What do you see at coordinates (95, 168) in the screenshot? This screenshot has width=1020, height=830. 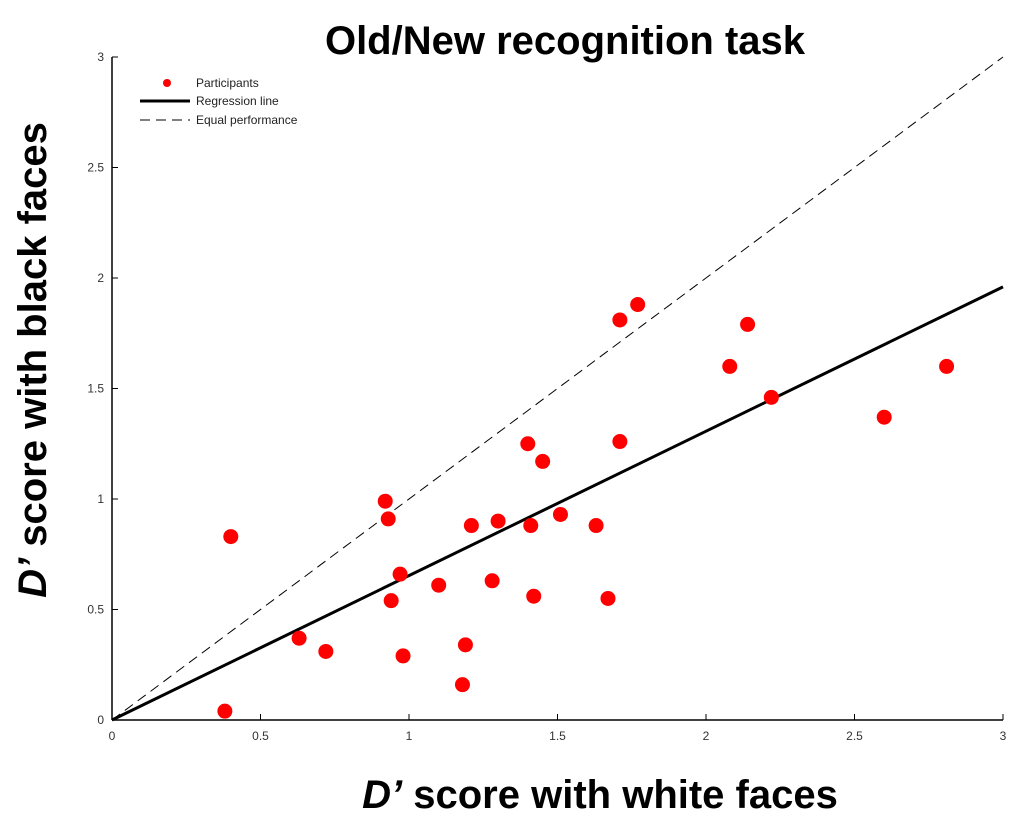 I see `y-tick-label: 2.5` at bounding box center [95, 168].